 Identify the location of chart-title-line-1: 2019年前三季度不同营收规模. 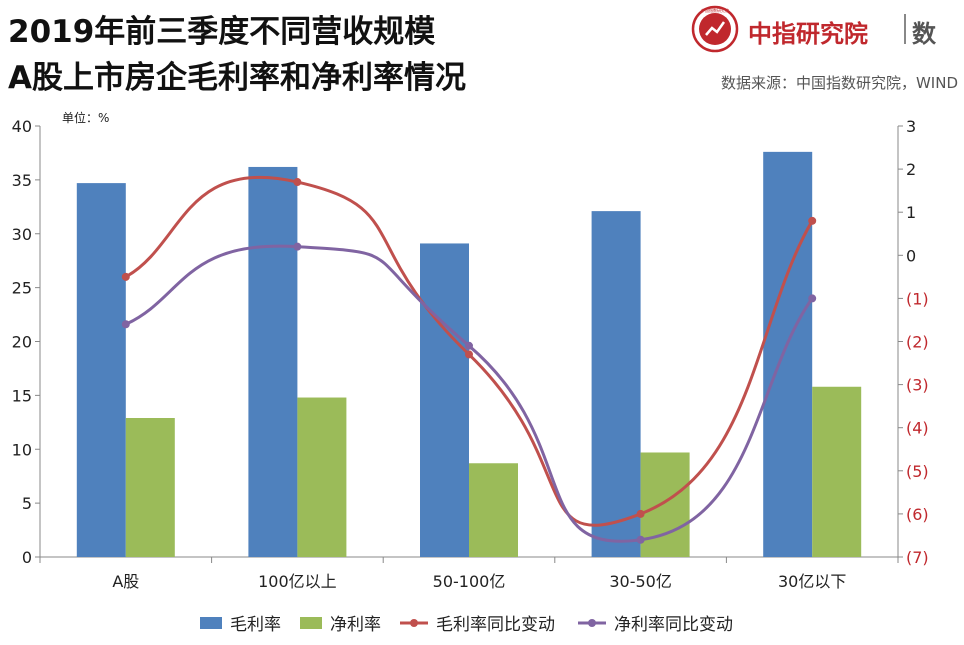
(222, 32).